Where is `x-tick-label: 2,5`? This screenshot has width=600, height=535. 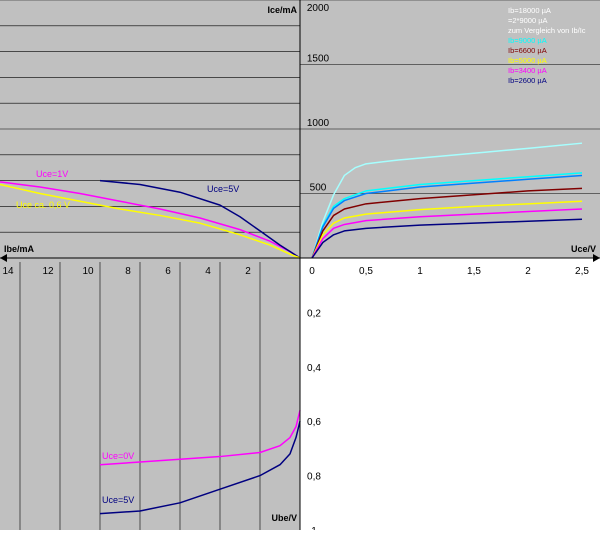 x-tick-label: 2,5 is located at coordinates (582, 271).